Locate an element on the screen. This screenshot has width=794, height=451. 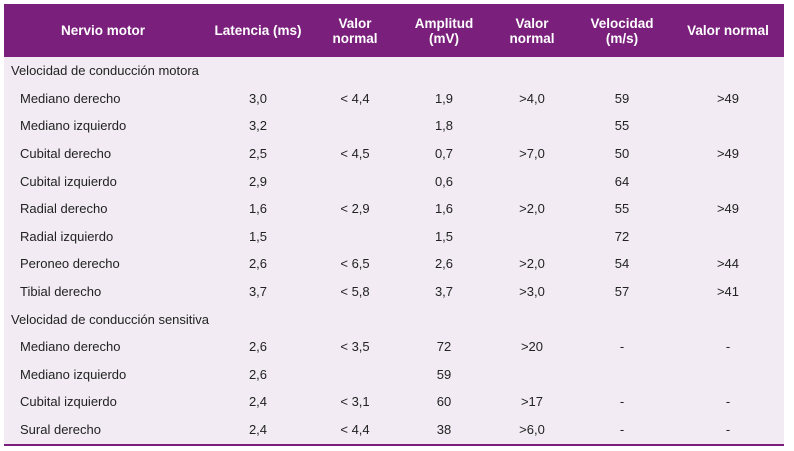
table-row: Radial izquierdo 1,5 1,5 72 is located at coordinates (394, 237).